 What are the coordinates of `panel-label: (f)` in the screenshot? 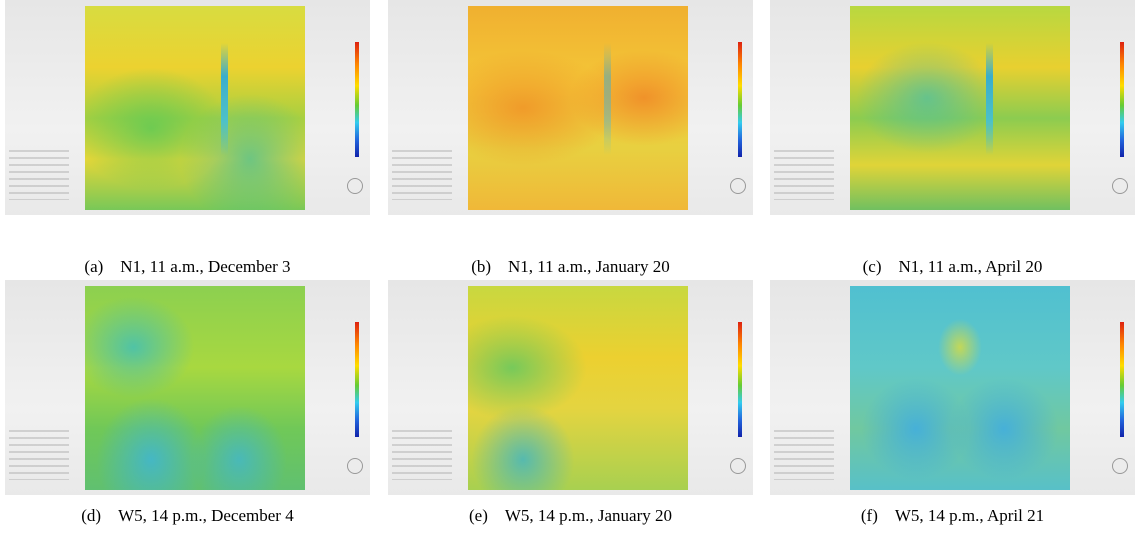 It's located at (869, 515).